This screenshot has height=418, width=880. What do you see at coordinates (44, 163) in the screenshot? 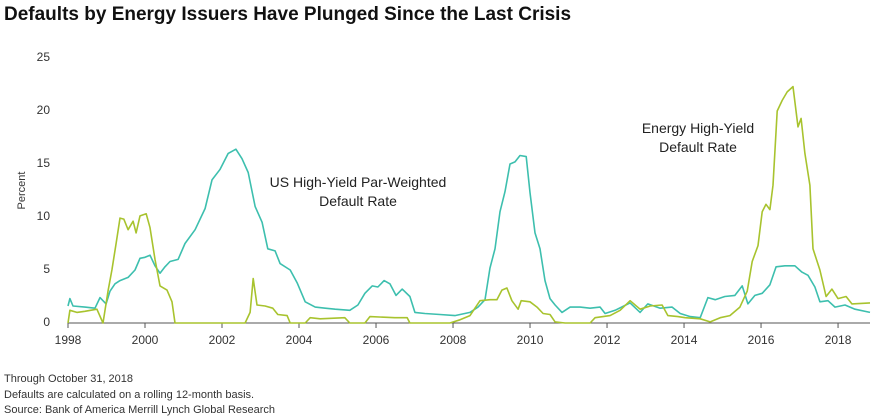
I see `y-tick-label: 15` at bounding box center [44, 163].